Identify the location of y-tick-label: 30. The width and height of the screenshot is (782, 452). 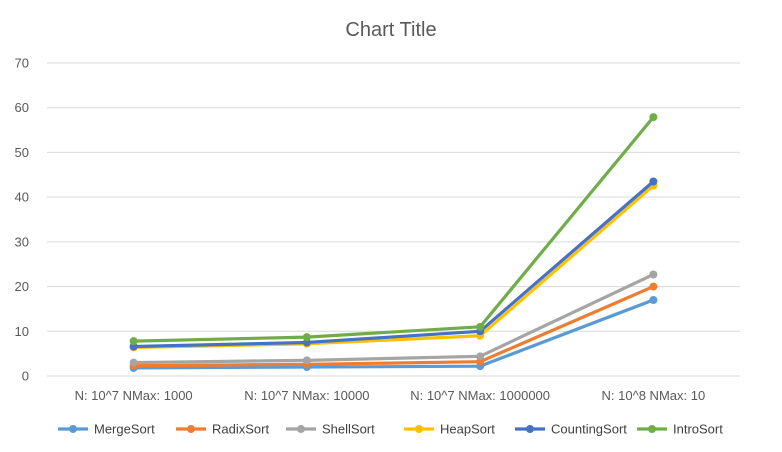
(22, 241).